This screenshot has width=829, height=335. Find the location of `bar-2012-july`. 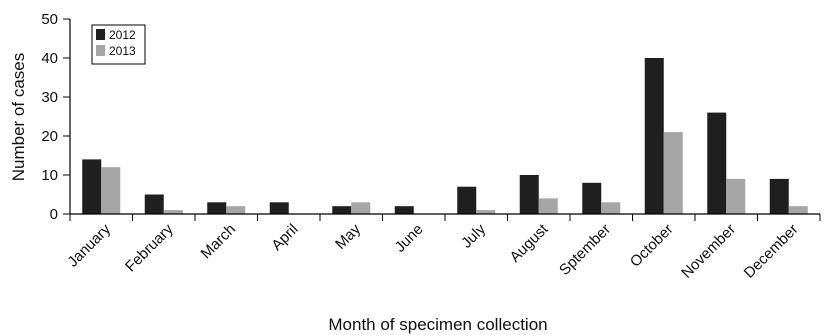

bar-2012-july is located at coordinates (467, 200).